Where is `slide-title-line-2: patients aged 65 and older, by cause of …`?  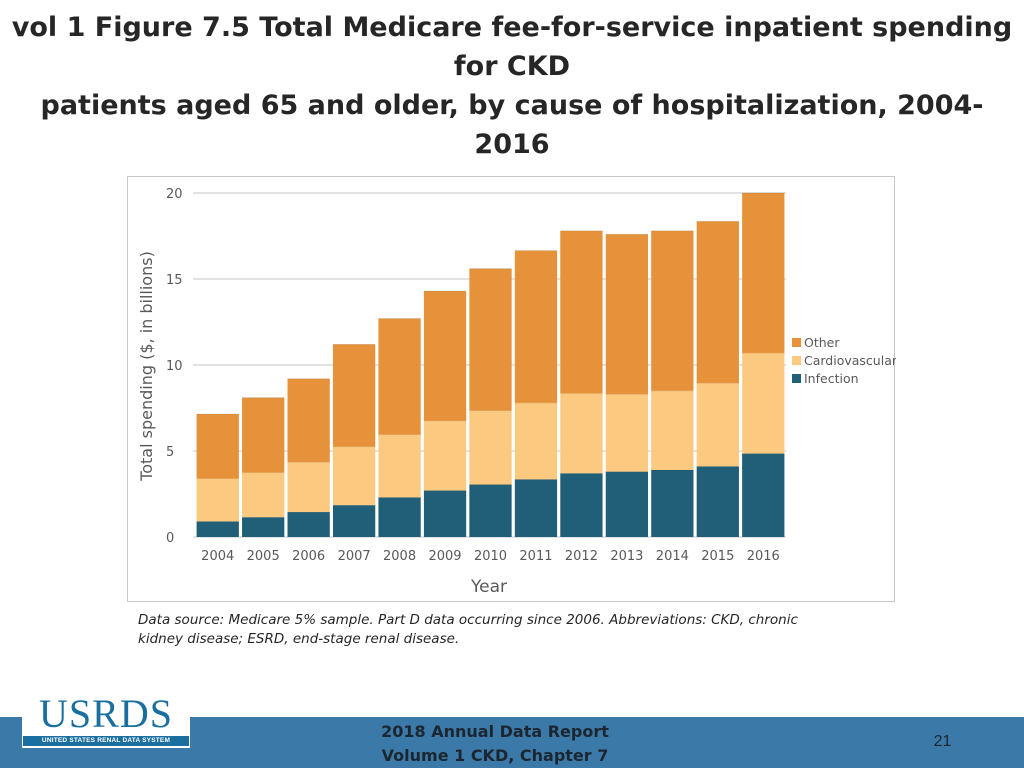
slide-title-line-2: patients aged 65 and older, by cause of … is located at coordinates (512, 125).